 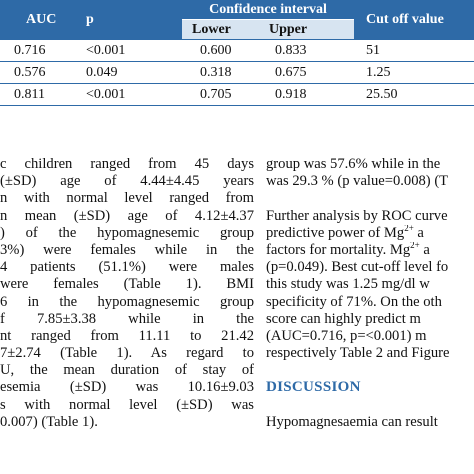 I want to click on cell-lower: 0.705, so click(x=220, y=94).